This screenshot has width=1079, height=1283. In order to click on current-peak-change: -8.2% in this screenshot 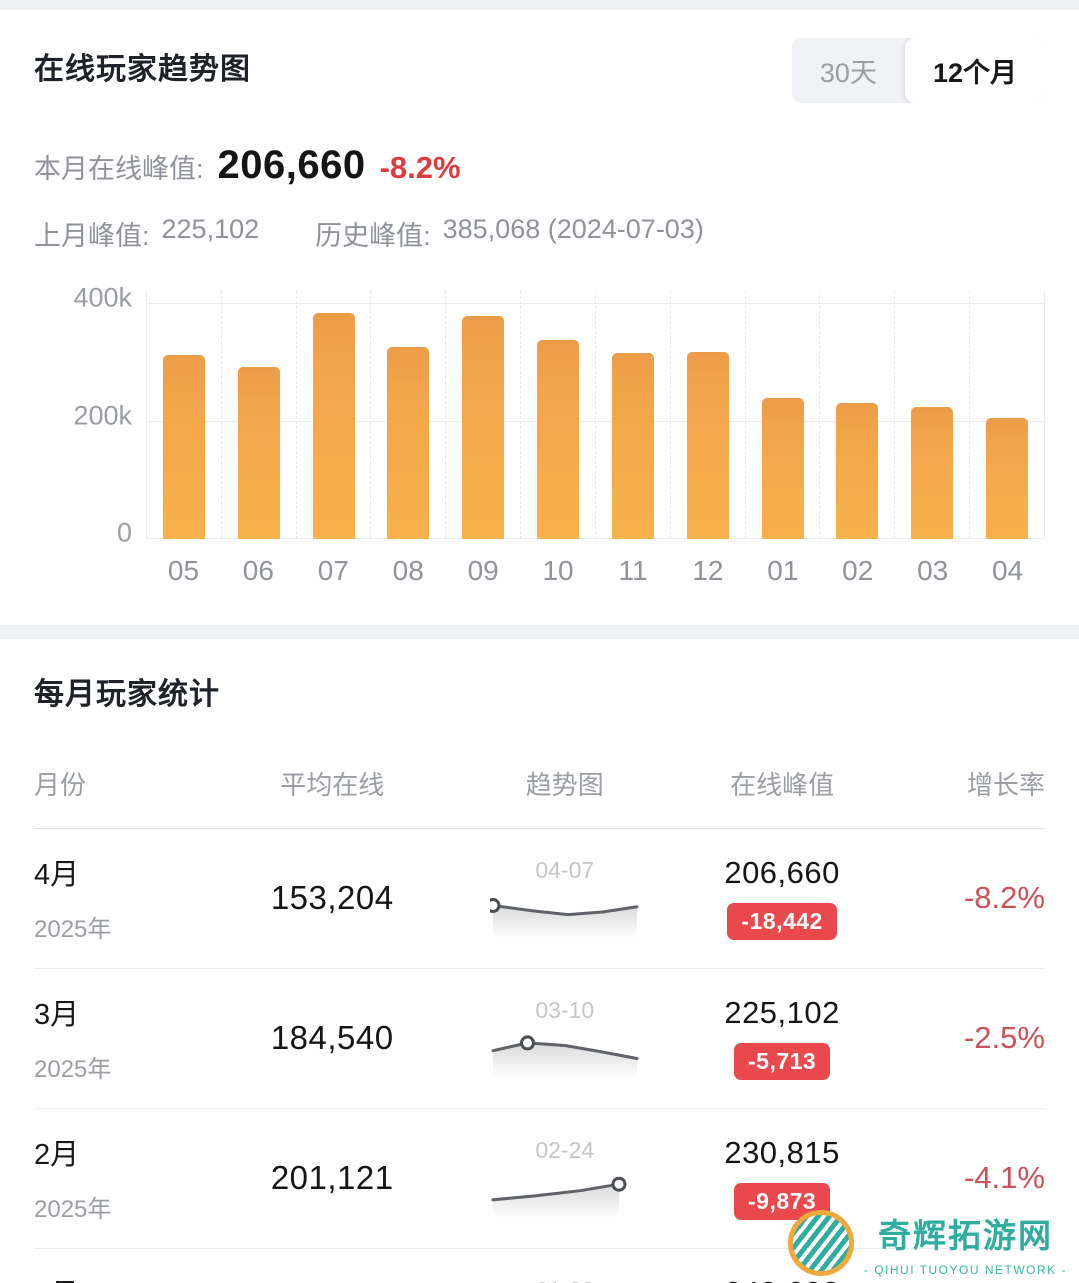, I will do `click(420, 167)`.